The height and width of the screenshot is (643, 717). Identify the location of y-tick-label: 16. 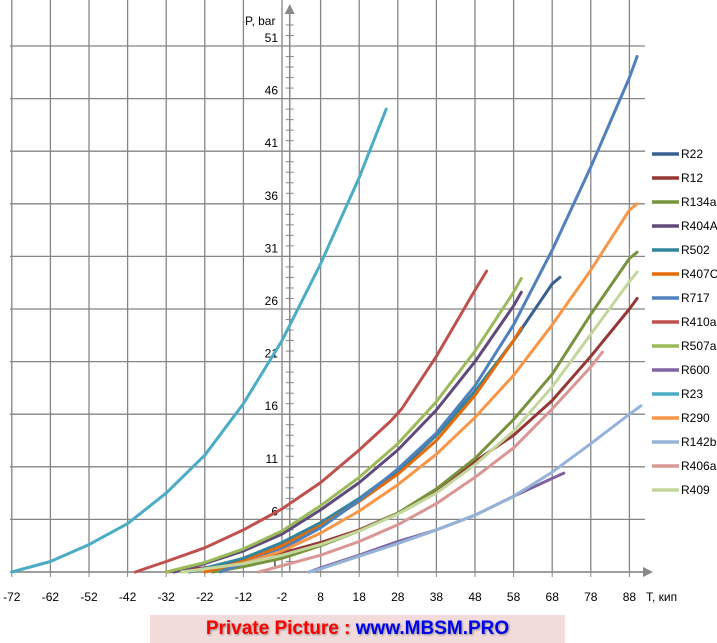
(272, 406).